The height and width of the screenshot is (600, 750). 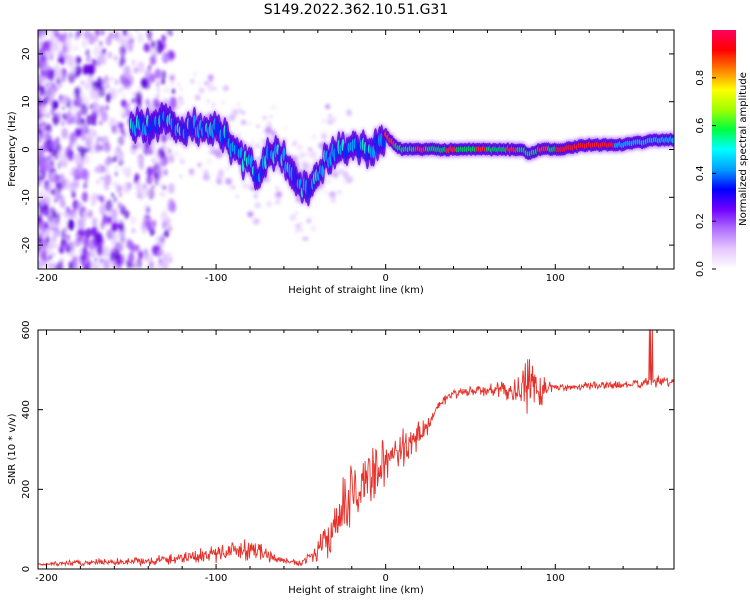 What do you see at coordinates (555, 578) in the screenshot?
I see `snr-x-tick-label: 100` at bounding box center [555, 578].